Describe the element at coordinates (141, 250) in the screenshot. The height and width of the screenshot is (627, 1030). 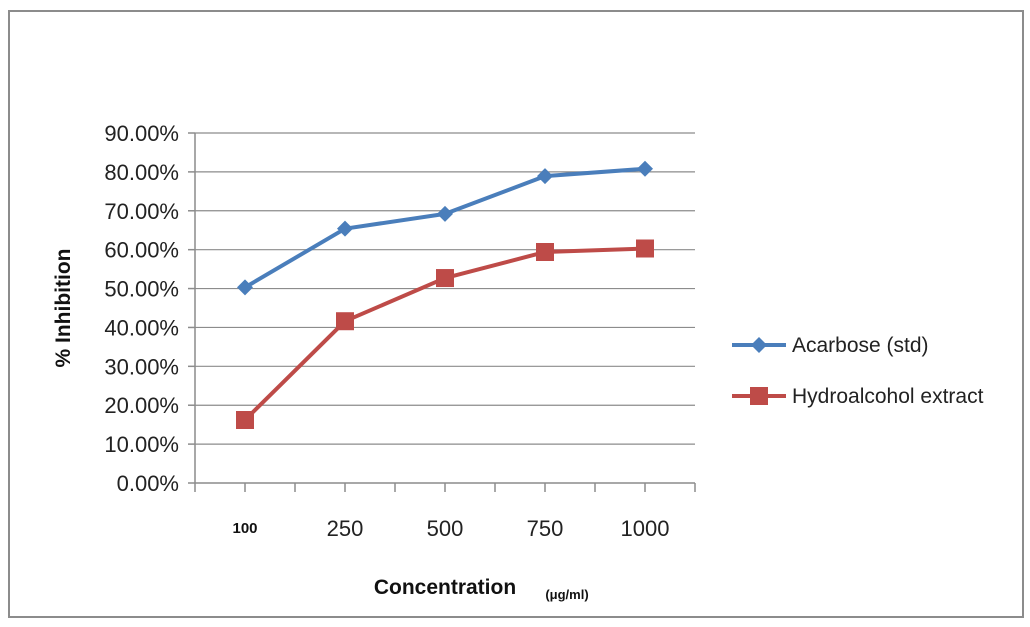
I see `y-tick-label: 60.00%` at that location.